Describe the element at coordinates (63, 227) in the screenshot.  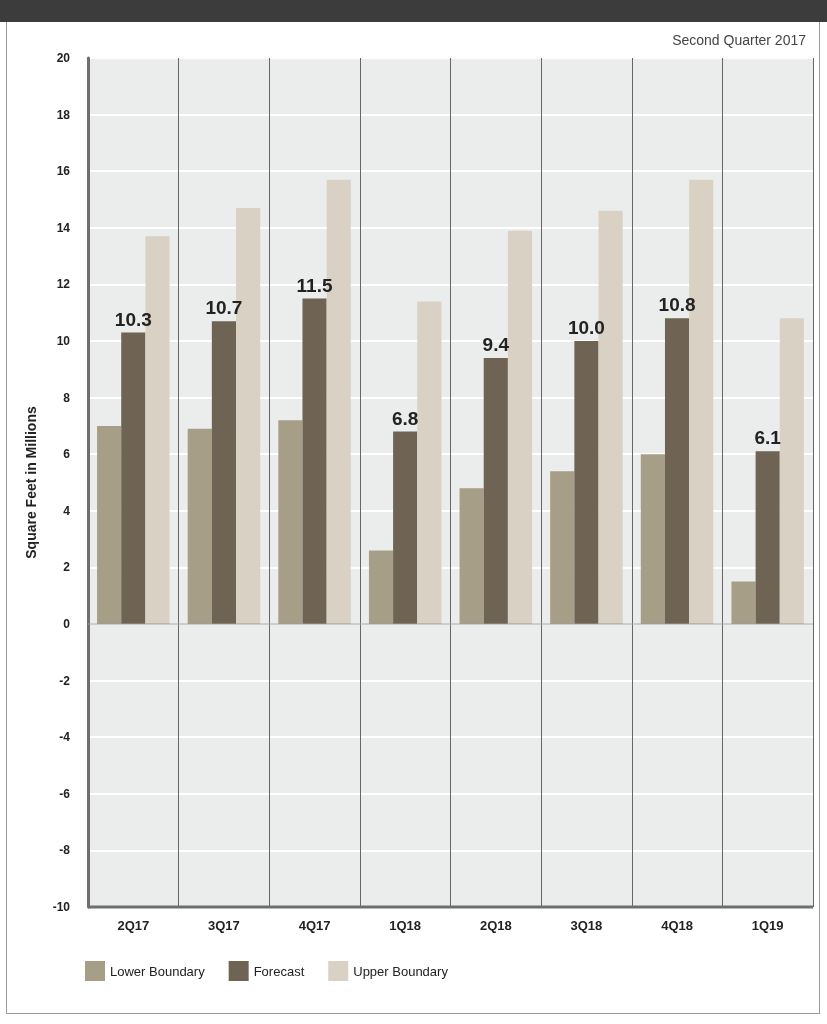
I see `y-tick-label: 14` at that location.